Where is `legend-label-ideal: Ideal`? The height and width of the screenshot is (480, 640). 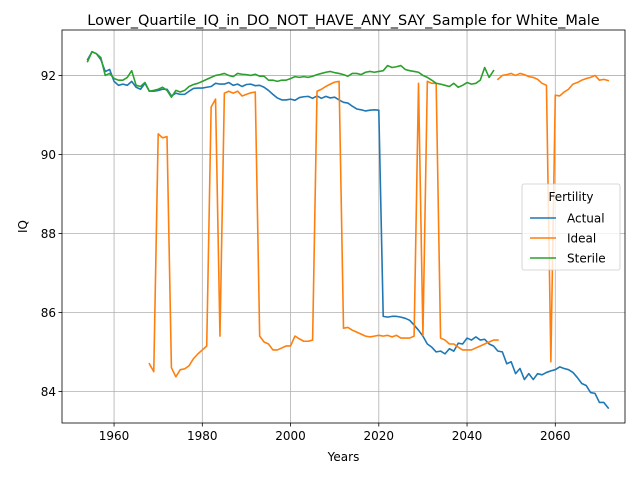 legend-label-ideal: Ideal is located at coordinates (581, 239).